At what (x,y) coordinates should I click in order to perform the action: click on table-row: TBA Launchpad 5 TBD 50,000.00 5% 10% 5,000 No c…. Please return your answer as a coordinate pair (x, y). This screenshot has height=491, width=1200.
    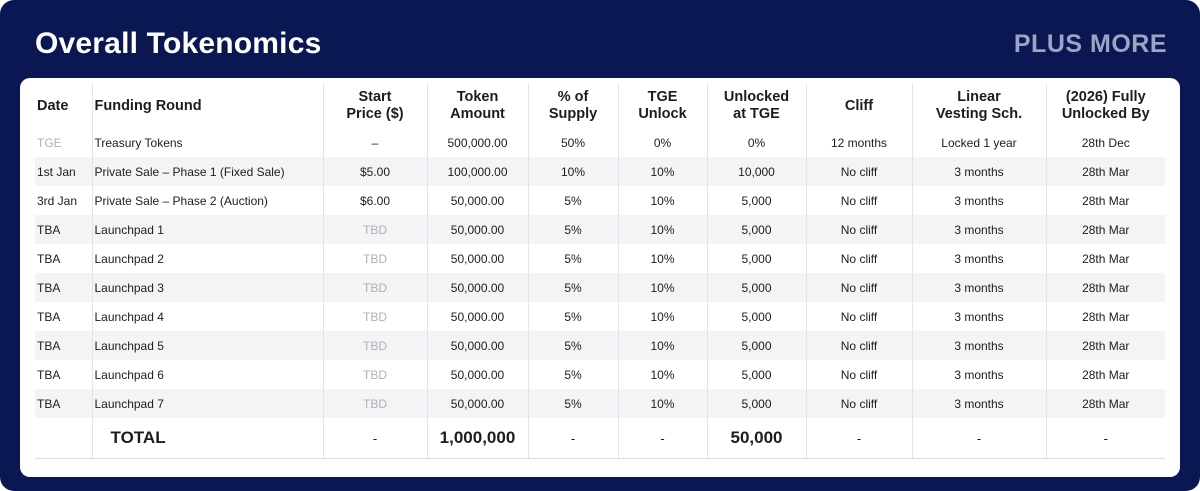
    Looking at the image, I should click on (600, 345).